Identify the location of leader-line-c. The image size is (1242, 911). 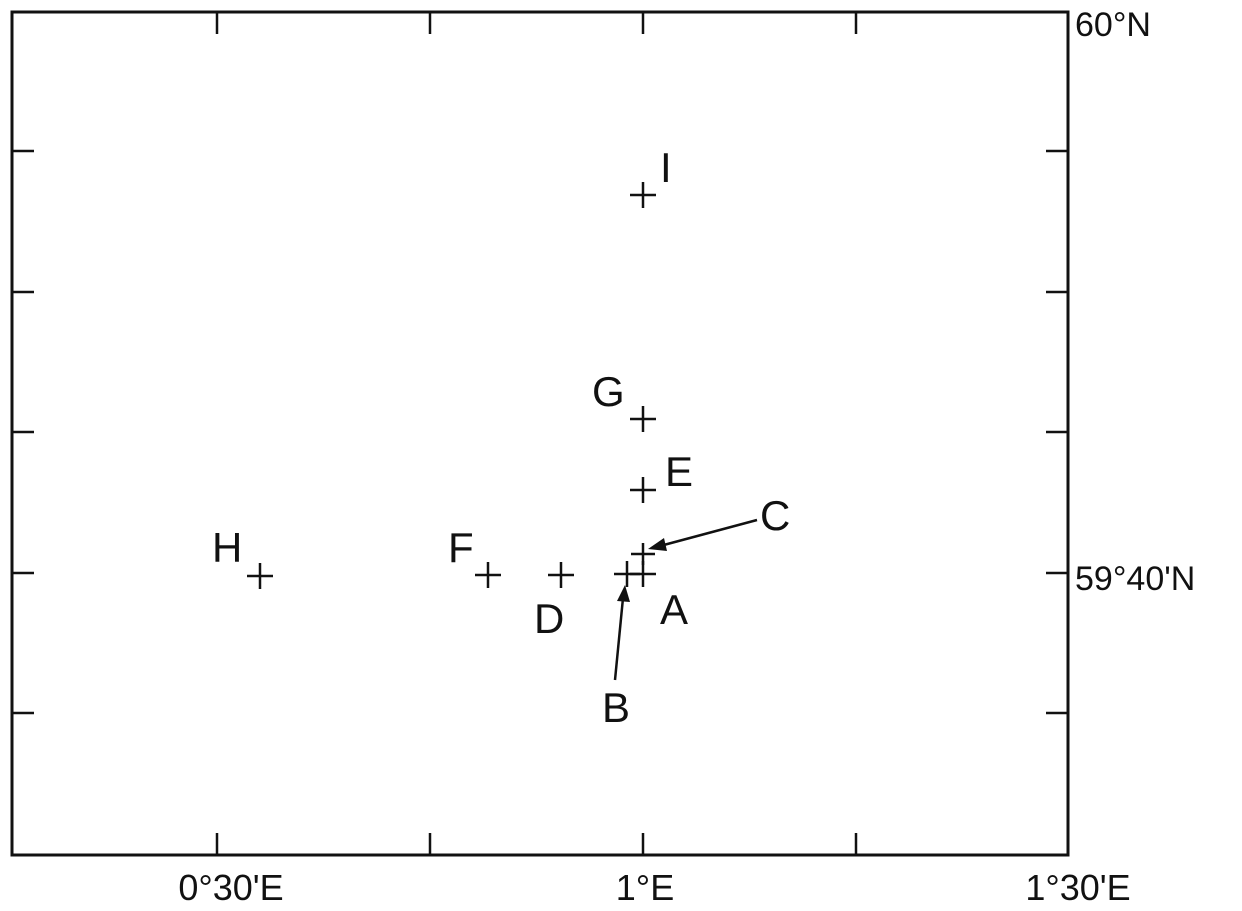
(708, 533).